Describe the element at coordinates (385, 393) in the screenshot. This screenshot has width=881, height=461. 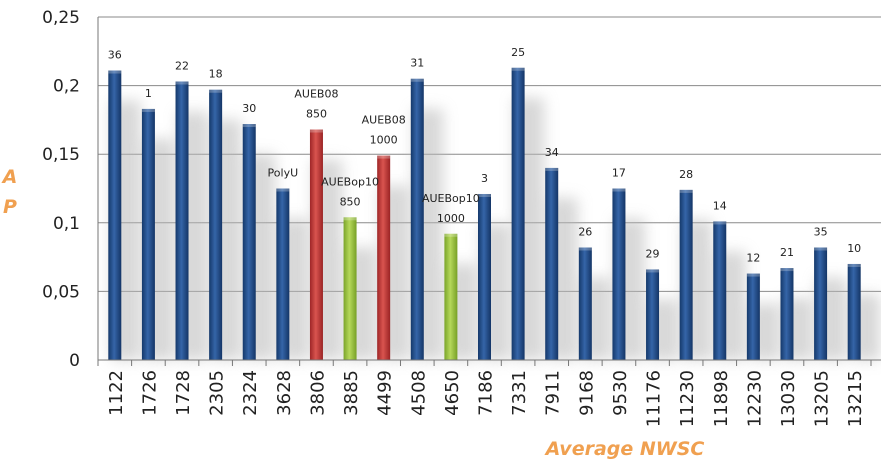
I see `x-tick-label: 4499` at that location.